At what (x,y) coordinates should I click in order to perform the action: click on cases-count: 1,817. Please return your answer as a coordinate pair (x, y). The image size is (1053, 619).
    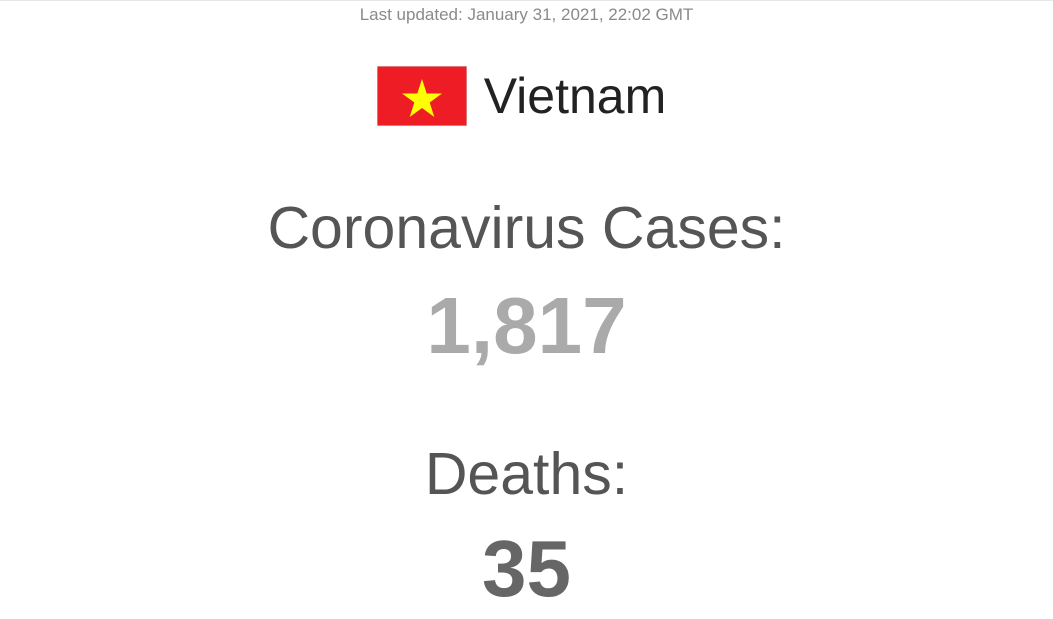
    Looking at the image, I should click on (526, 325).